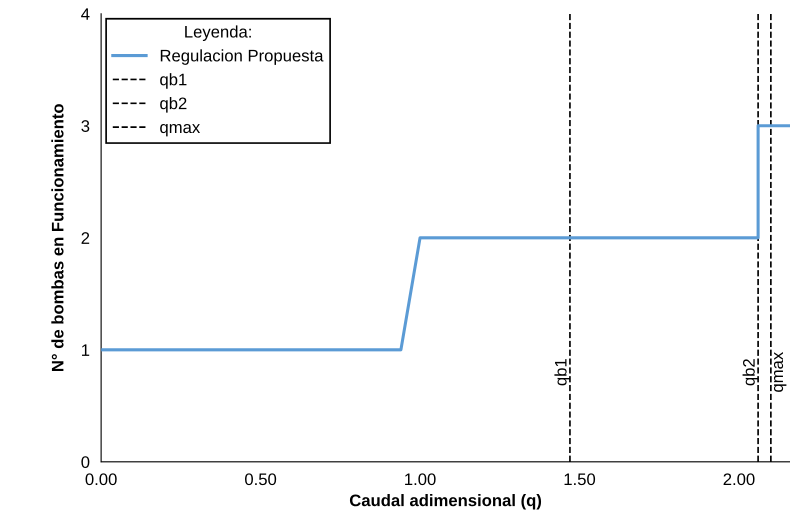 This screenshot has width=790, height=529. I want to click on x-tick-label: 1.50, so click(580, 479).